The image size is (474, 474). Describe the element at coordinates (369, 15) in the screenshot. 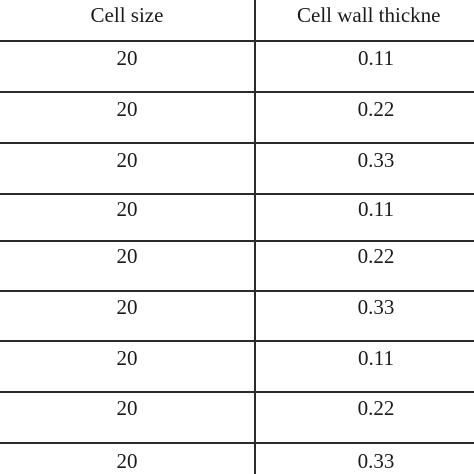

I see `header-cell-wall-thickness: Cell wall thickne` at that location.